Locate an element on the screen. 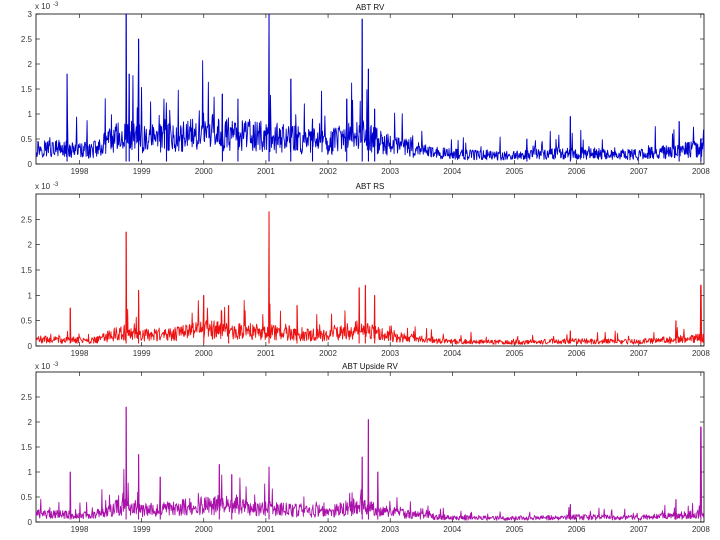 The height and width of the screenshot is (540, 720). y-tick-label: 3 is located at coordinates (30, 14).